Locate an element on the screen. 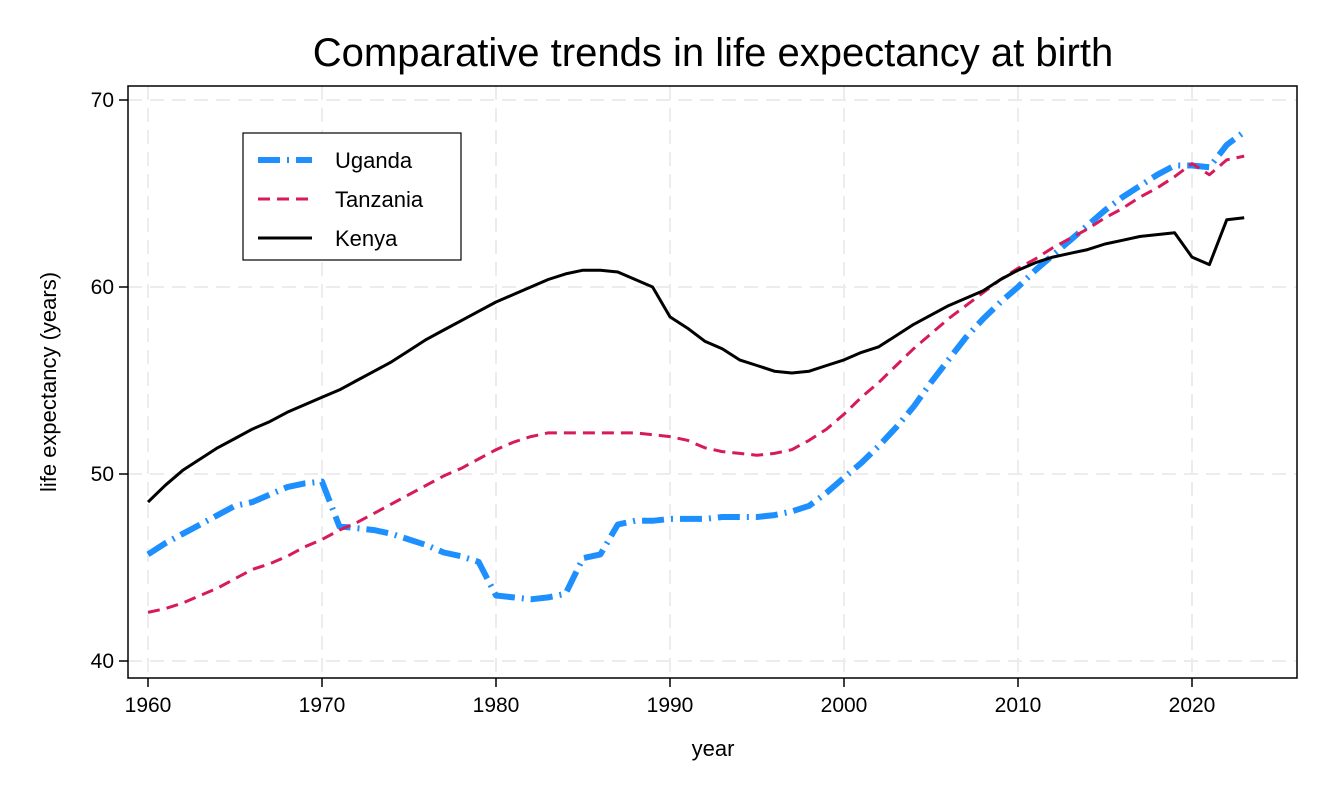 The height and width of the screenshot is (801, 1326). x-tick-label: 1980 is located at coordinates (496, 705).